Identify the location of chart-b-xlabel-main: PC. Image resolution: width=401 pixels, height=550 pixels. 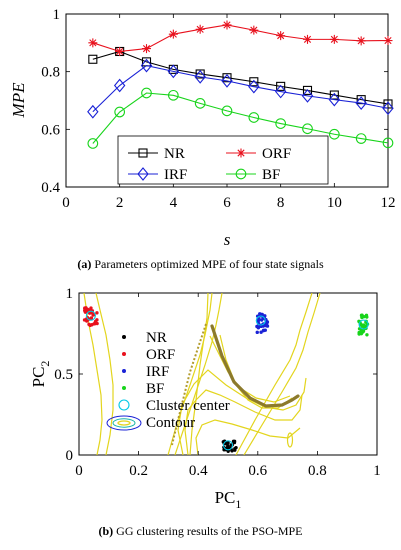
(225, 497).